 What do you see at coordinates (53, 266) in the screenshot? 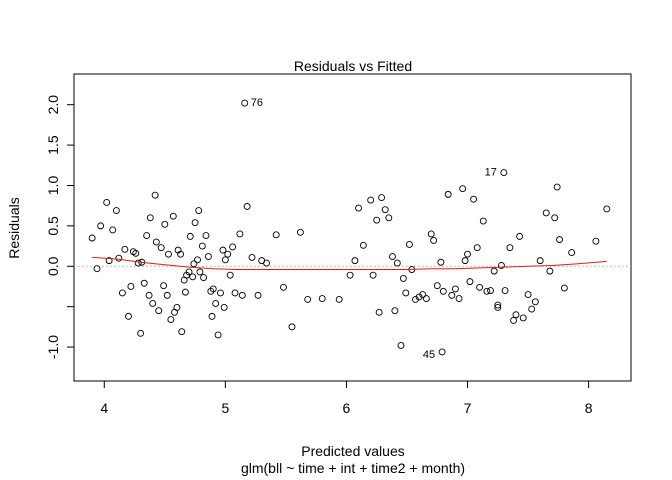
I see `y-tick-label: 0.0` at bounding box center [53, 266].